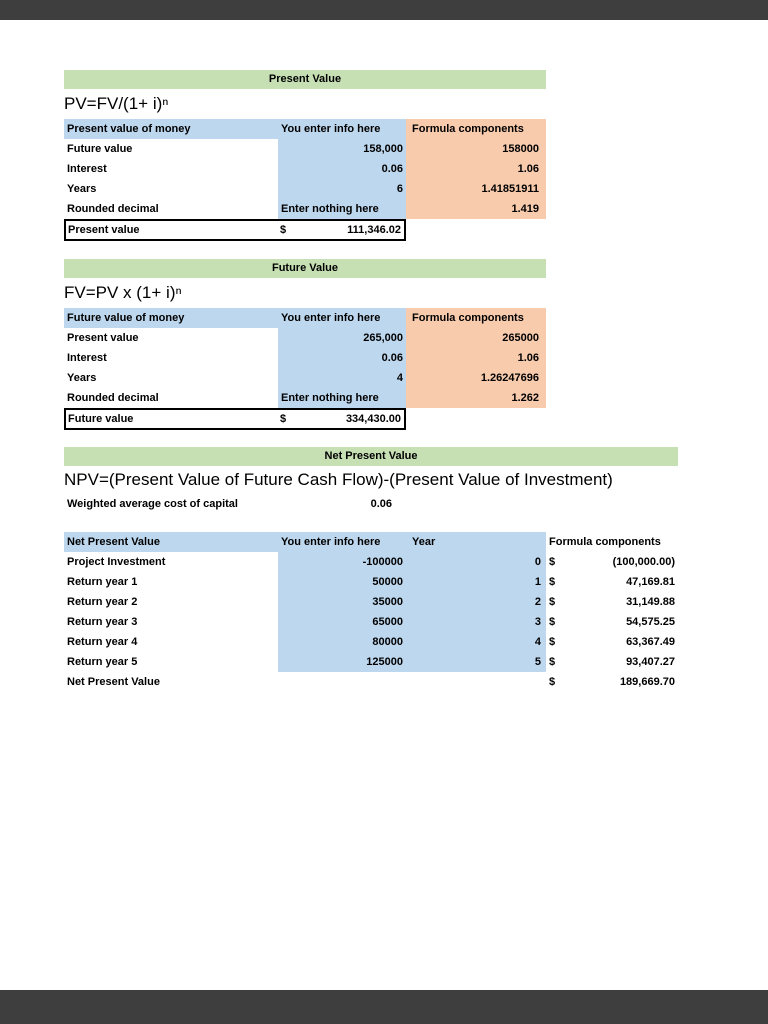 The width and height of the screenshot is (768, 1024). Describe the element at coordinates (171, 318) in the screenshot. I see `fv-col-header-label: Future value of money` at that location.